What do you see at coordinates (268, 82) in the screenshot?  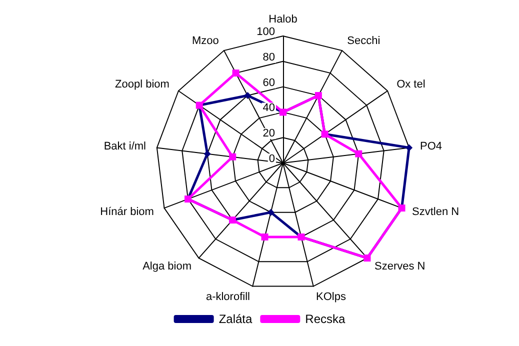 I see `y-tick-label: 60` at bounding box center [268, 82].